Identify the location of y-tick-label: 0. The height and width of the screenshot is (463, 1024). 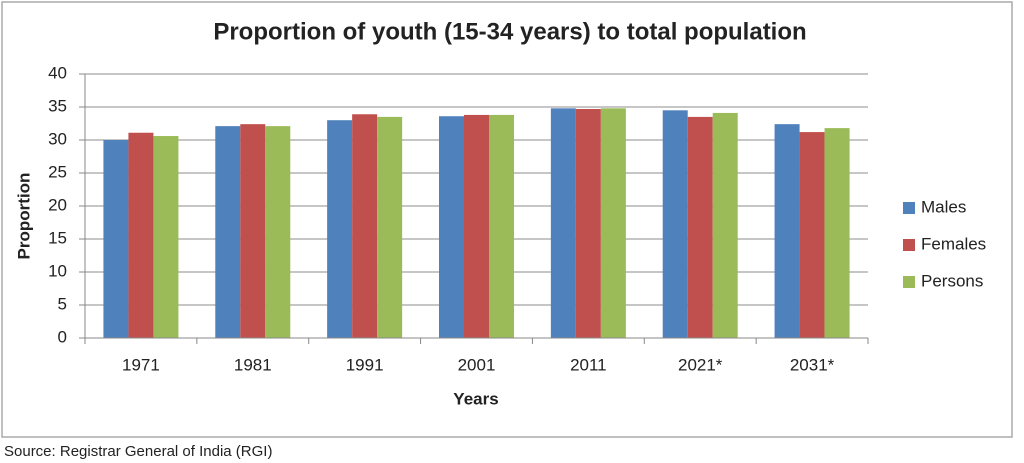
(62, 336).